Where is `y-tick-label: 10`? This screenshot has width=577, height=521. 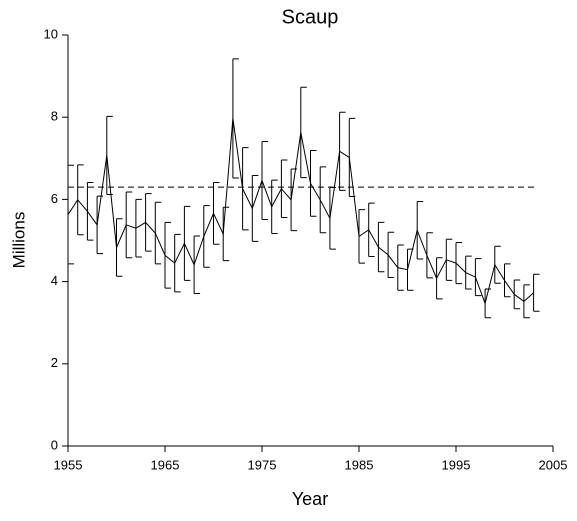
y-tick-label: 10 is located at coordinates (51, 33).